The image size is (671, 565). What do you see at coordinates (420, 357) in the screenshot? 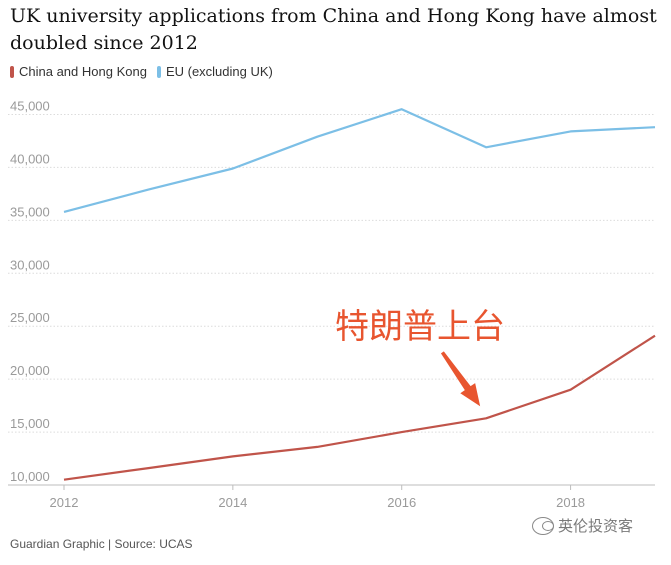
I see `annotation: 特朗普上台` at bounding box center [420, 357].